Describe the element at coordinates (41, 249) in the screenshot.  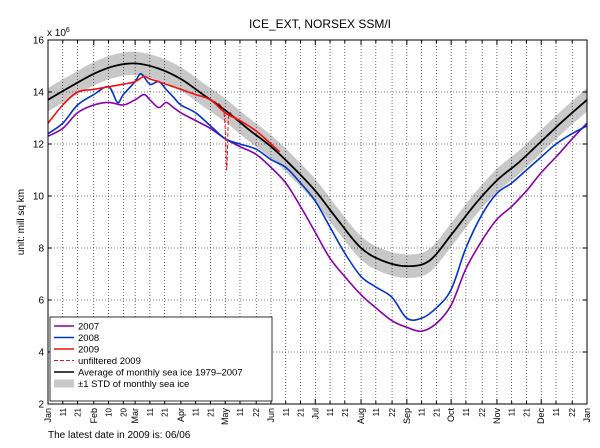
I see `y-tick-label: 8` at that location.